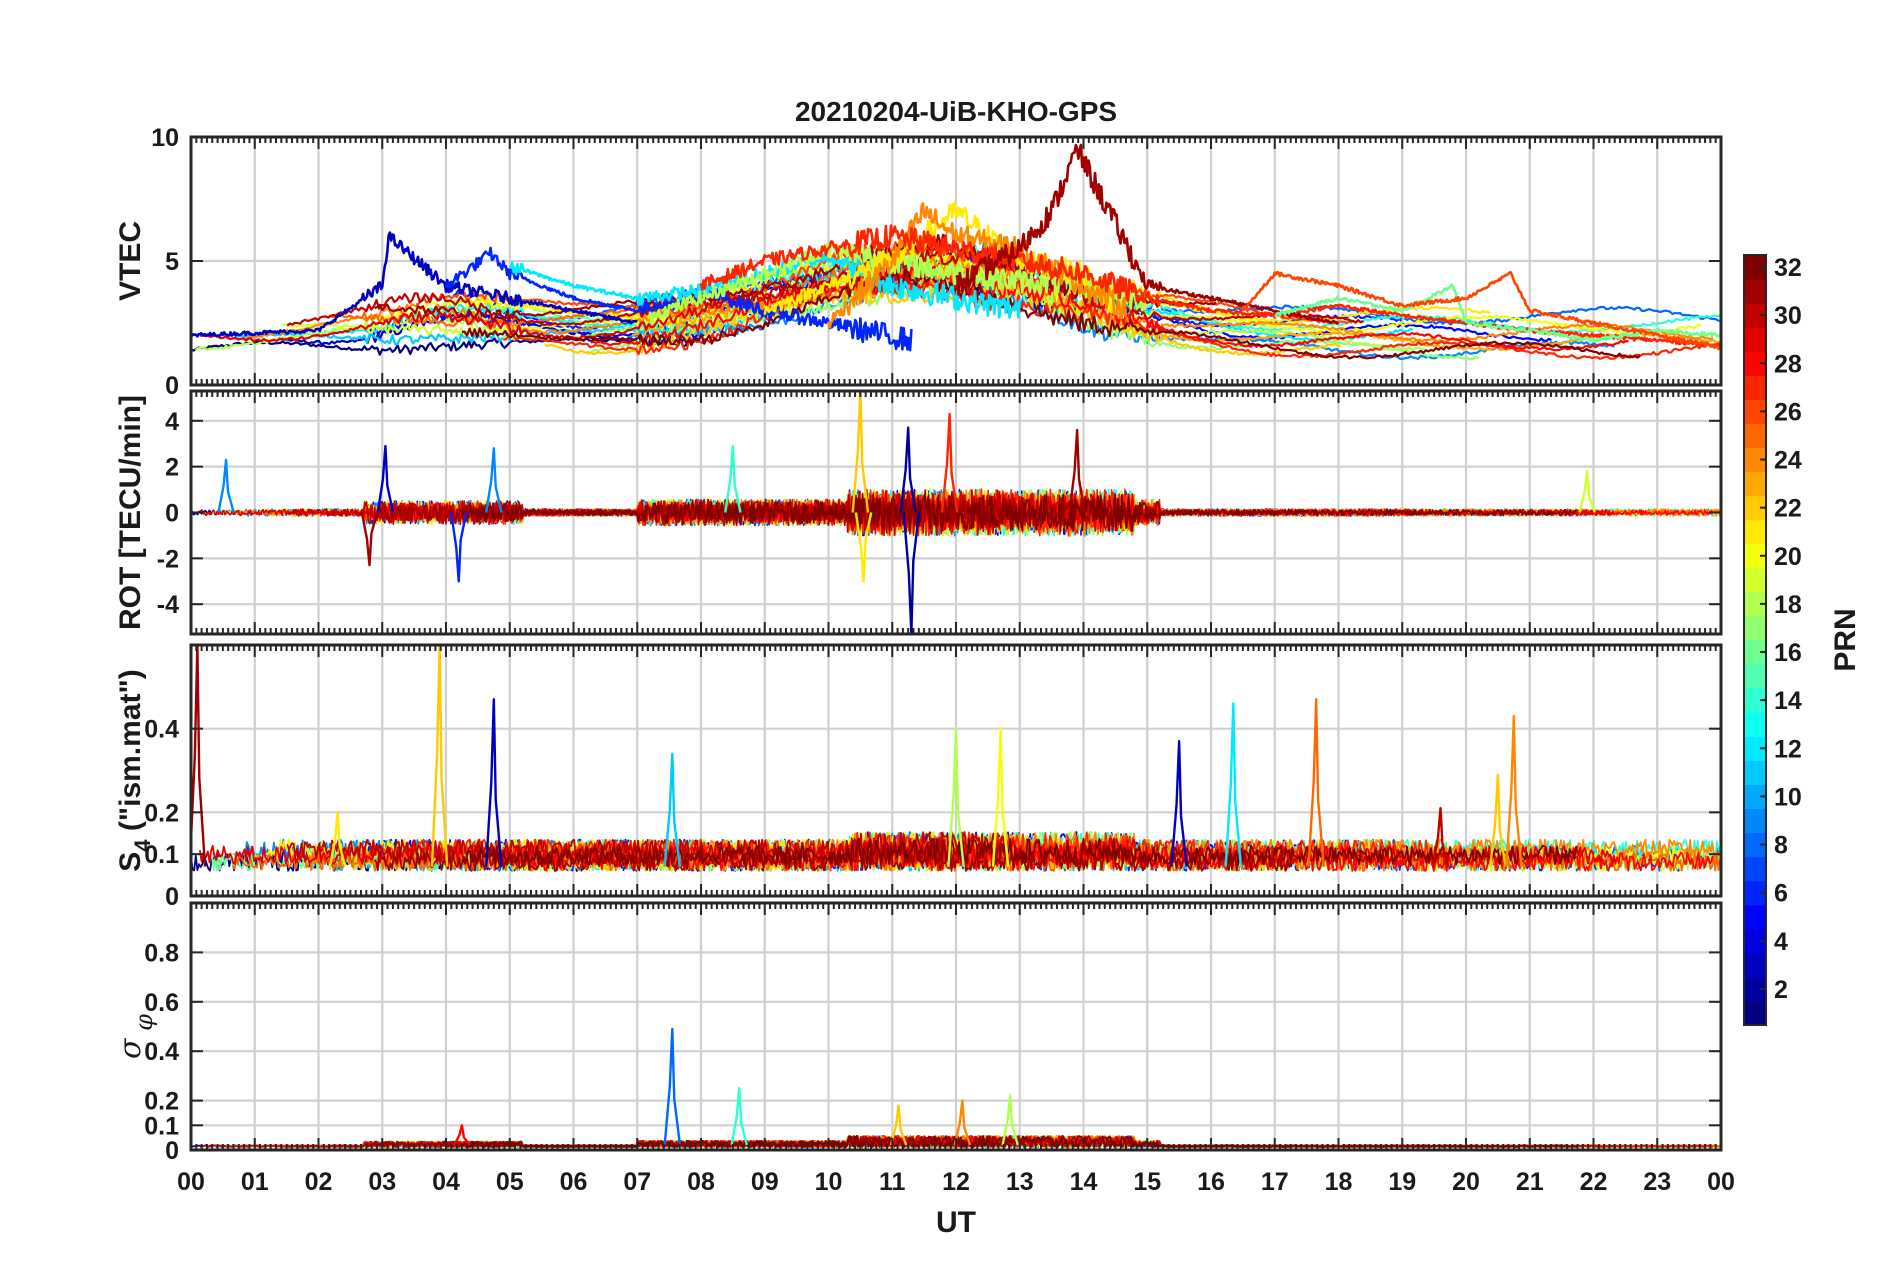 This screenshot has height=1272, width=1902. What do you see at coordinates (892, 1182) in the screenshot?
I see `x-tick-label: 11` at bounding box center [892, 1182].